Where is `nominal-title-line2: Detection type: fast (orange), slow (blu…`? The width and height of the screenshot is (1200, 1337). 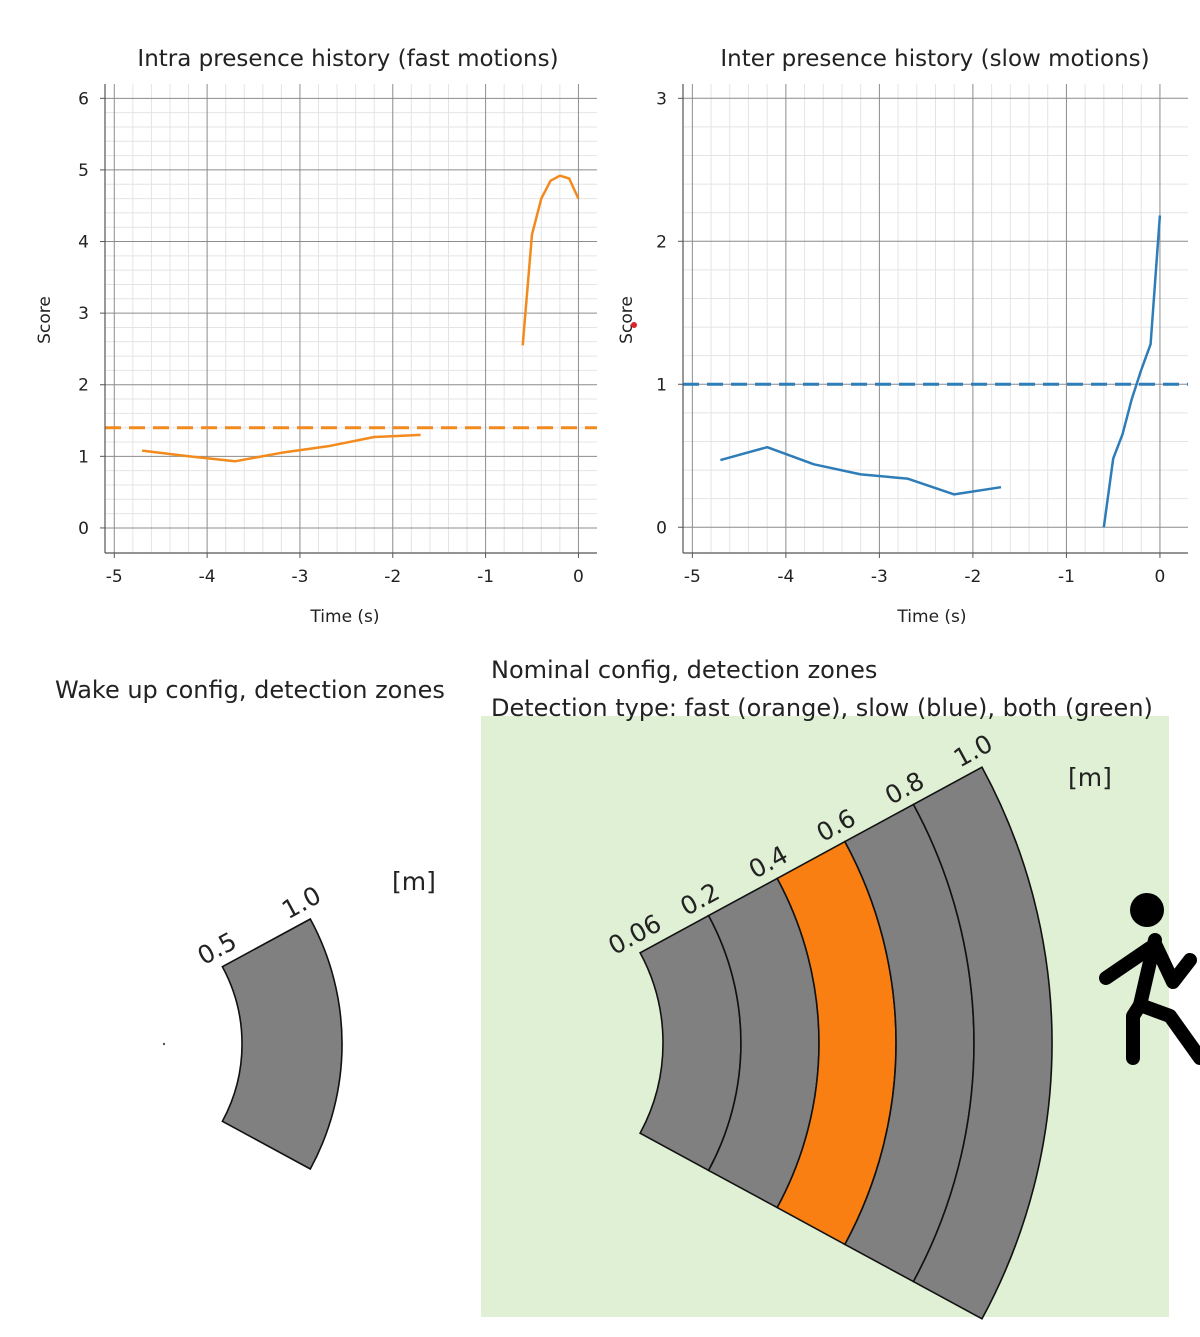 nominal-title-line2: Detection type: fast (orange), slow (blu… is located at coordinates (822, 708).